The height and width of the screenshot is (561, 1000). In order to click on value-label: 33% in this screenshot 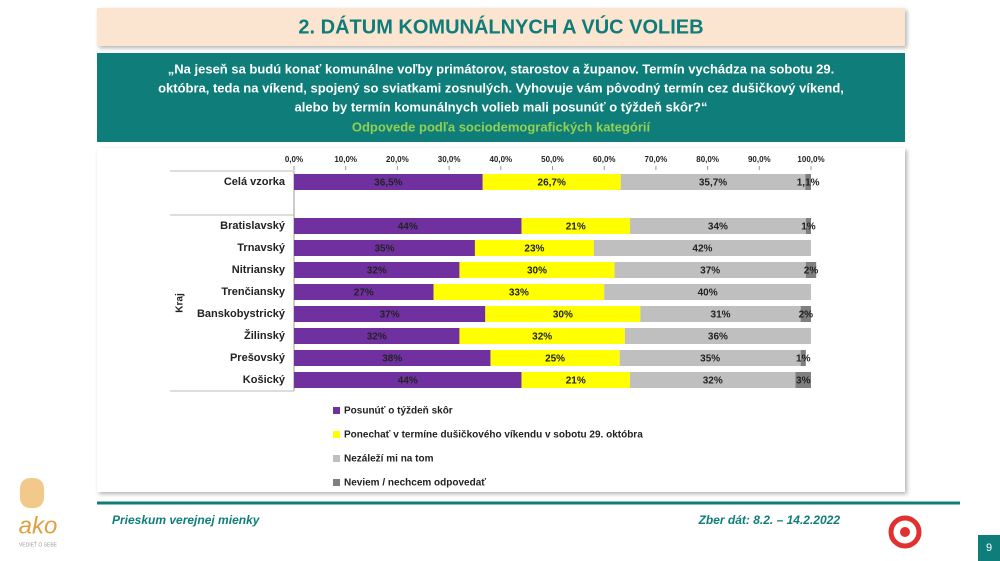, I will do `click(519, 293)`.